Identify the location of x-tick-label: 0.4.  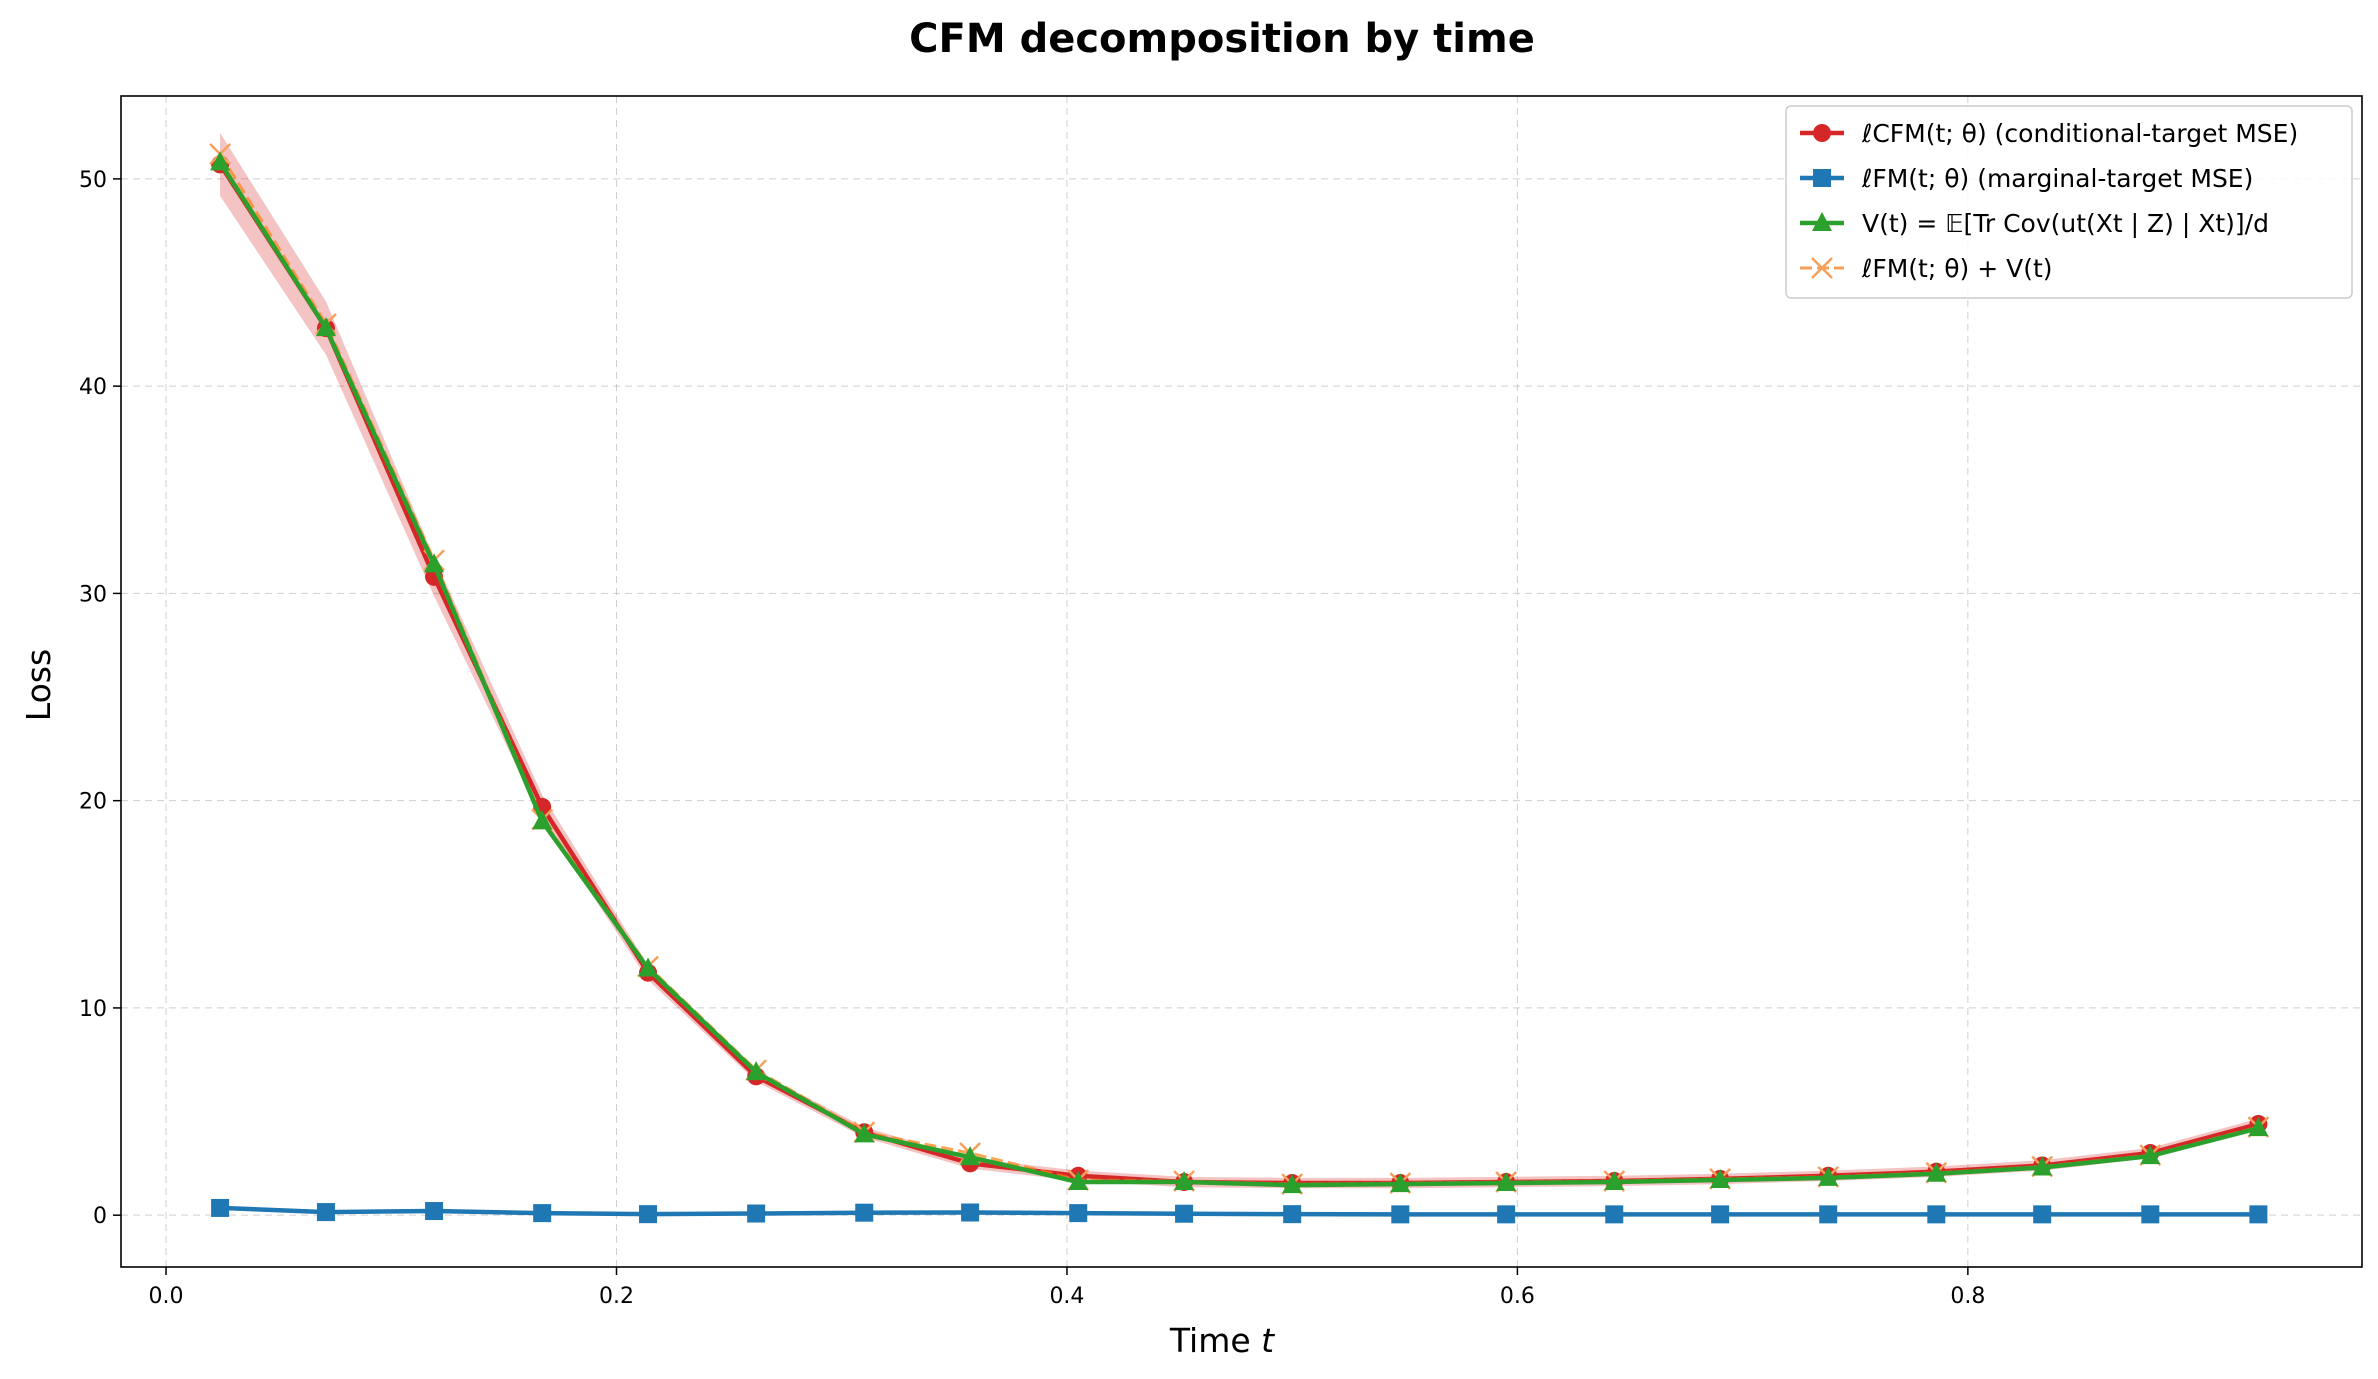
(1066, 1296).